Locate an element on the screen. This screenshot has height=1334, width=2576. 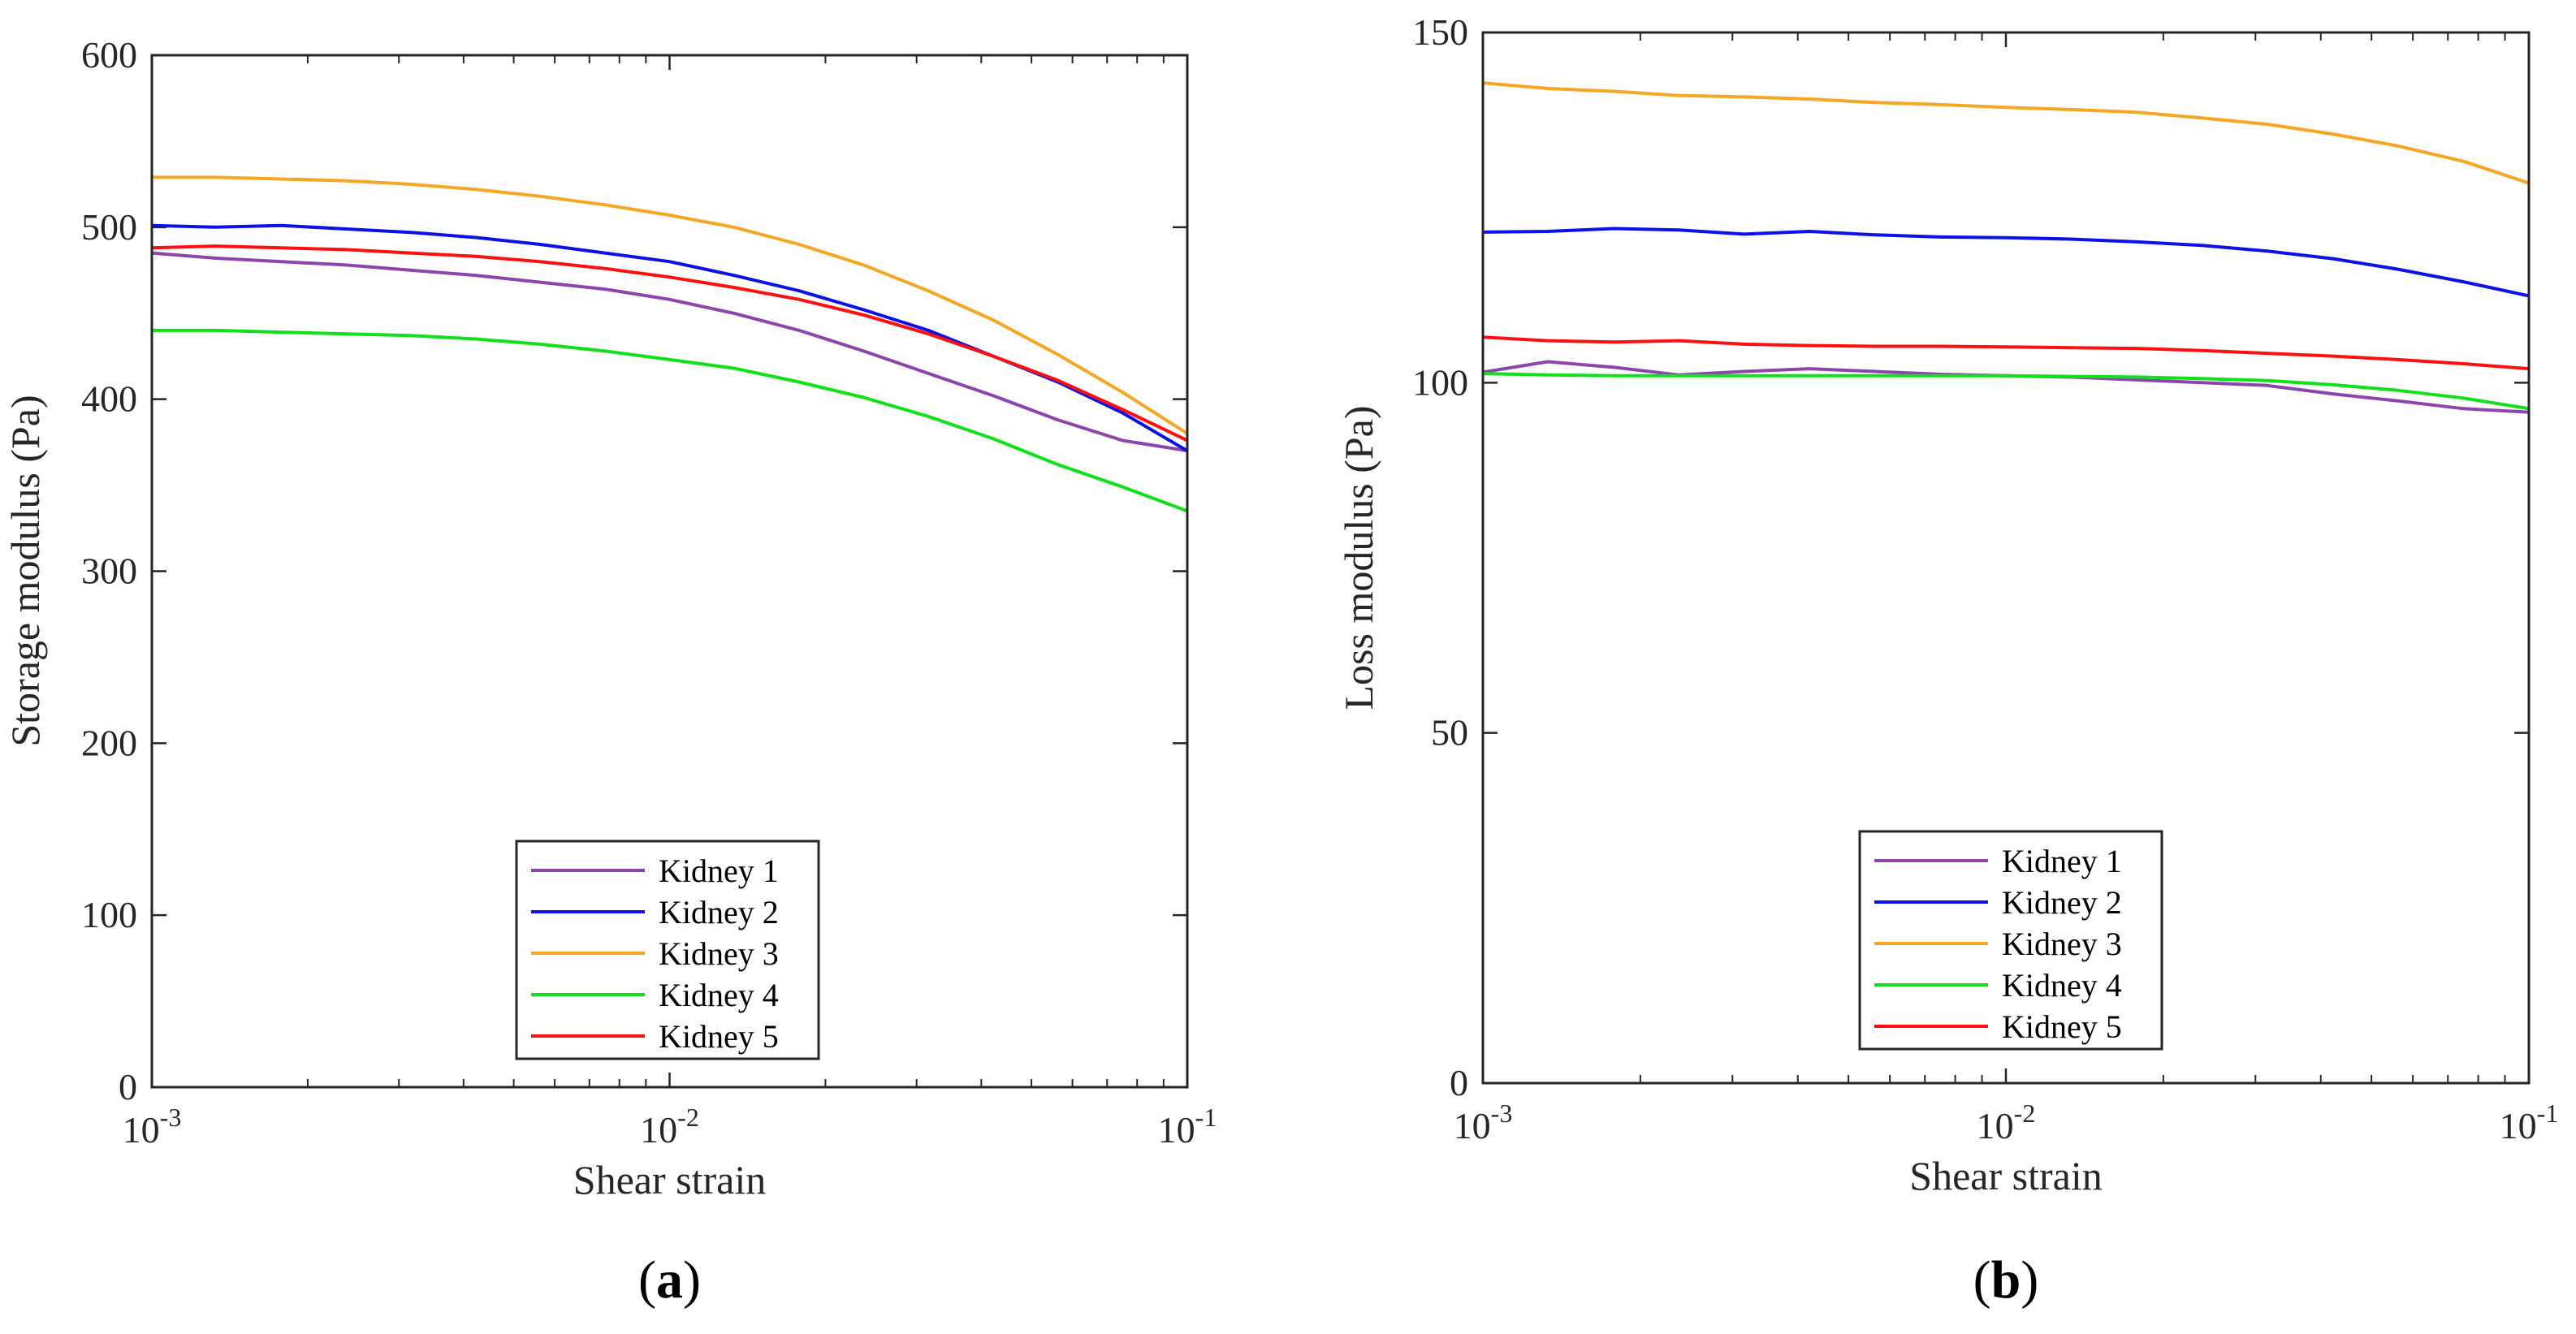
y-tick-label: 600 is located at coordinates (109, 55).